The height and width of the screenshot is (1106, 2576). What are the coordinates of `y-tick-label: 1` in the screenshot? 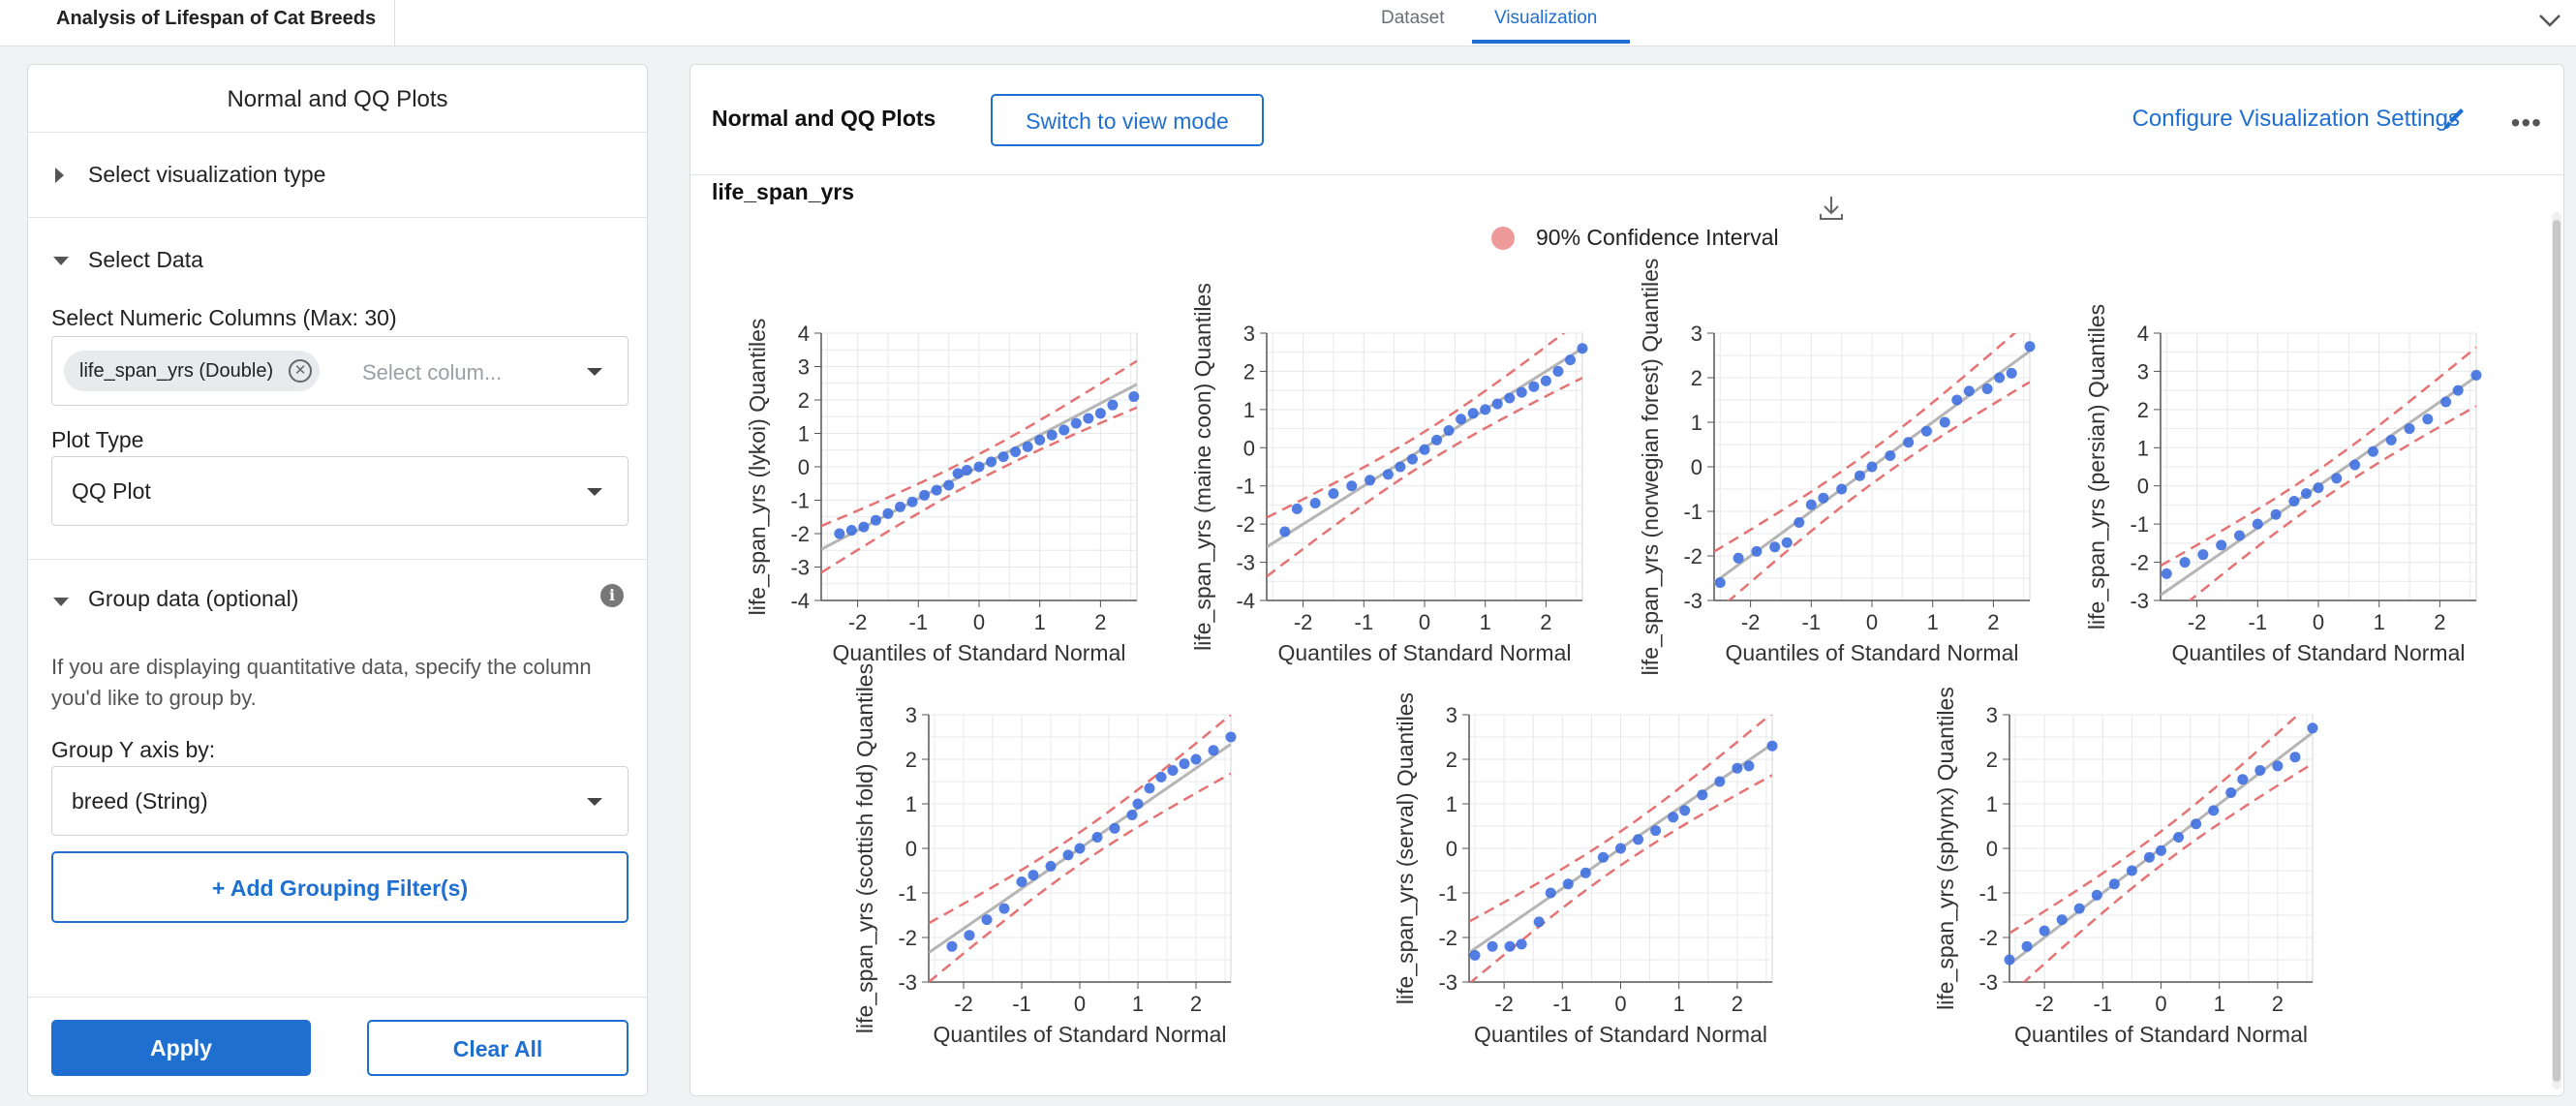 It's located at (911, 804).